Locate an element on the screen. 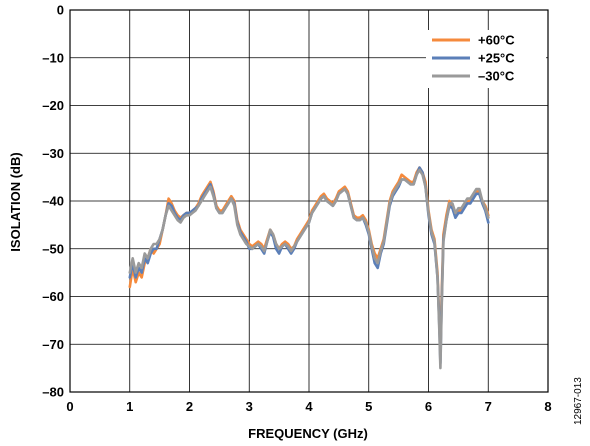 This screenshot has height=446, width=590. y-tick-label: –60 is located at coordinates (53, 296).